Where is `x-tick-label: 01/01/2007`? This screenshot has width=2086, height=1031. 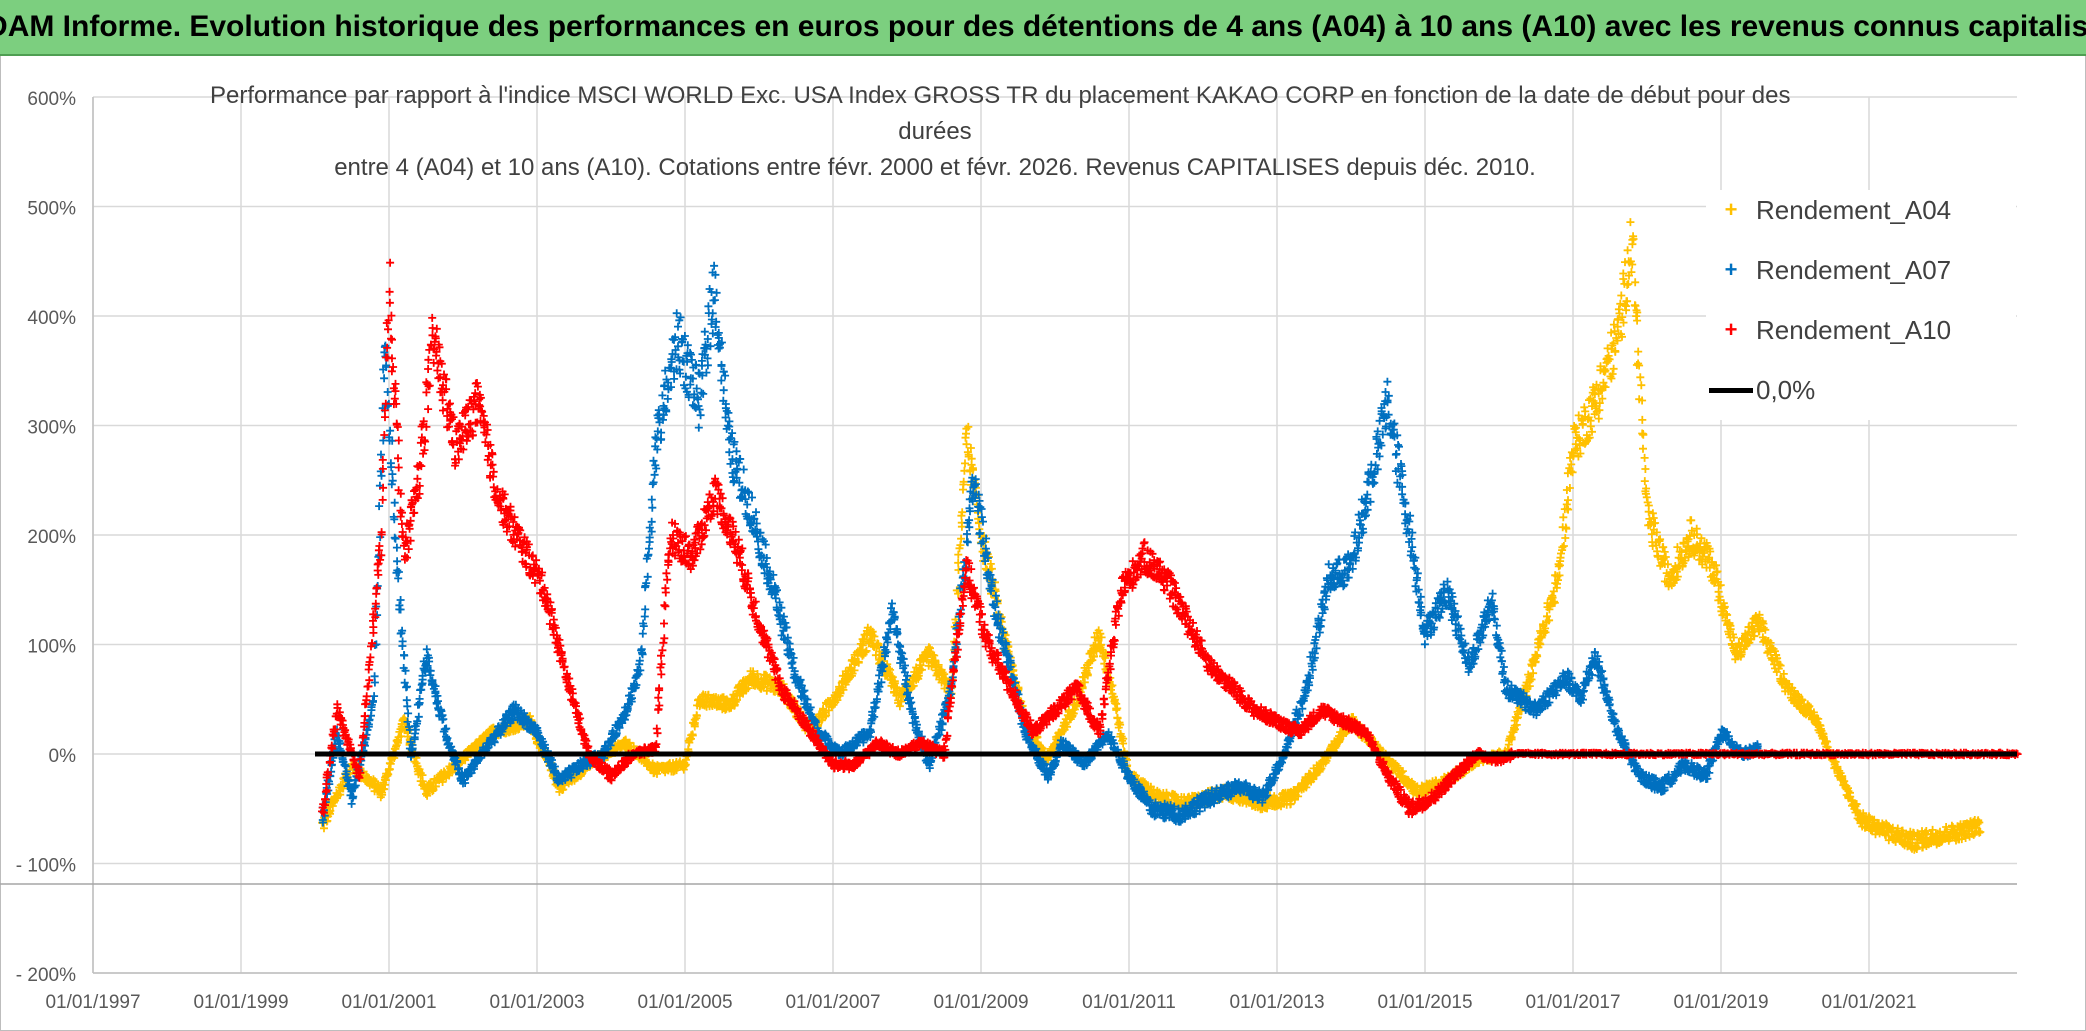
x-tick-label: 01/01/2007 is located at coordinates (832, 1002).